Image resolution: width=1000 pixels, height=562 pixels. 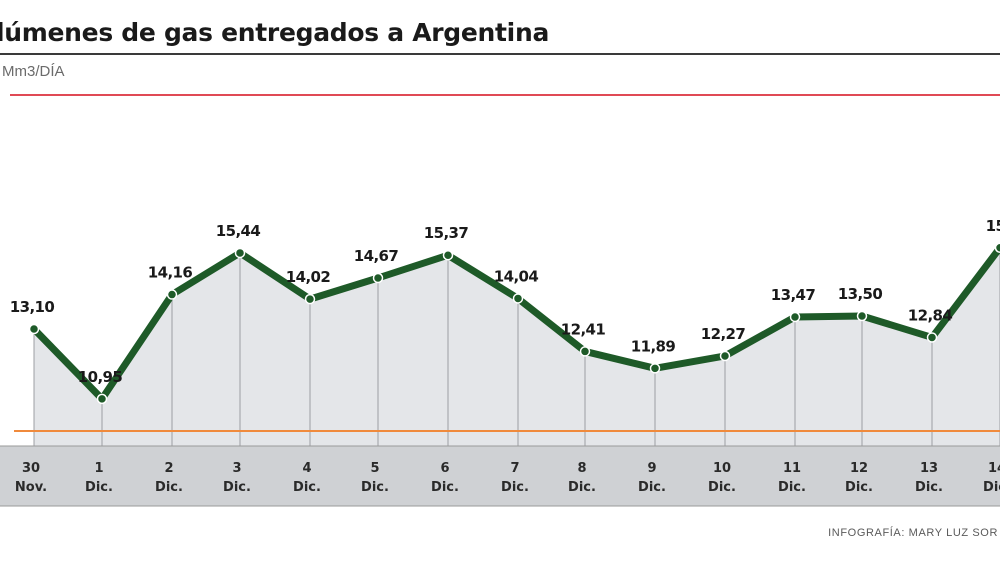 I want to click on data-label: 15,, so click(x=993, y=226).